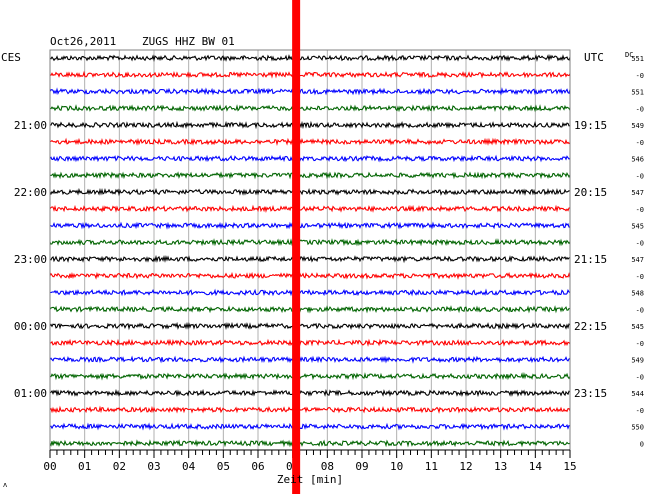  What do you see at coordinates (590, 393) in the screenshot?
I see `right-time-label: 23:15` at bounding box center [590, 393].